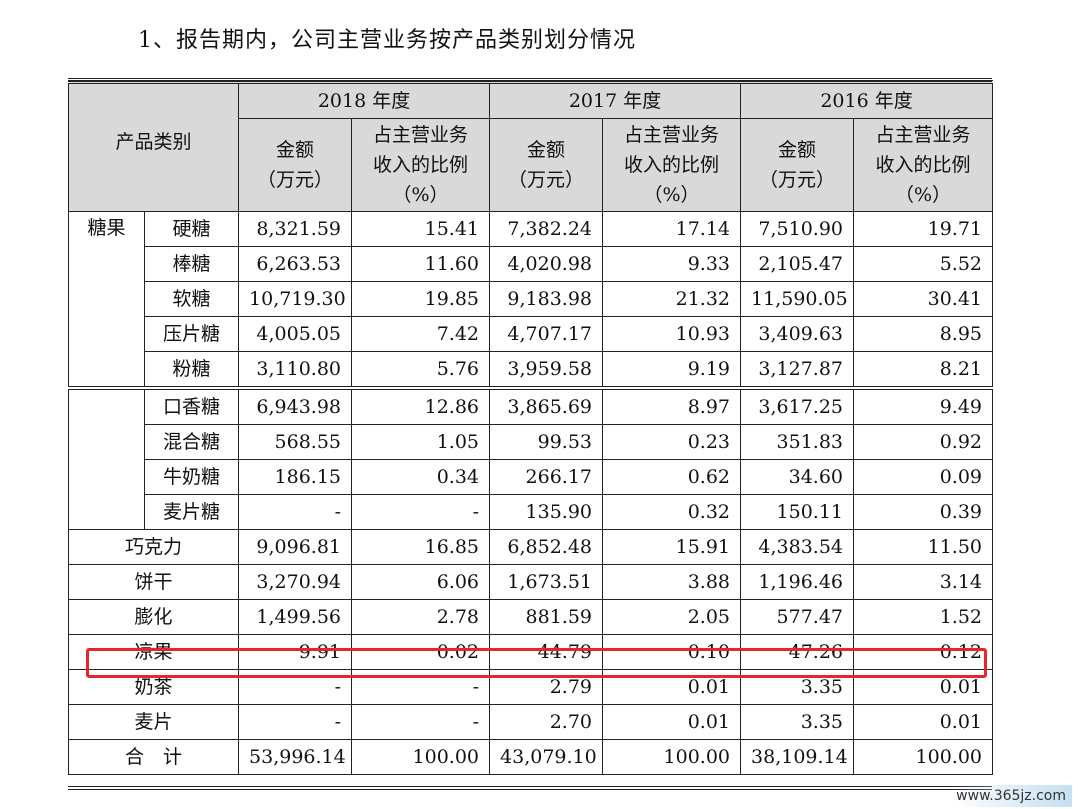 Image resolution: width=1078 pixels, height=809 pixels. I want to click on header-amount-1: 金额 （万元）, so click(546, 165).